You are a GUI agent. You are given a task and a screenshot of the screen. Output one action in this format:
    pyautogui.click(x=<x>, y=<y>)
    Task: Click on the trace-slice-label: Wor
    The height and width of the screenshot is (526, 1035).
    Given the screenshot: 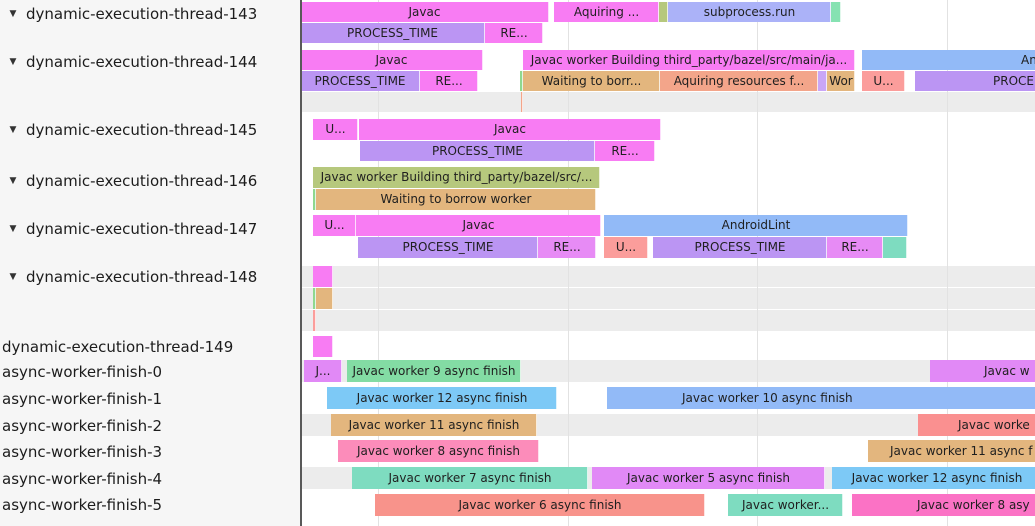 What is the action you would take?
    pyautogui.click(x=841, y=81)
    